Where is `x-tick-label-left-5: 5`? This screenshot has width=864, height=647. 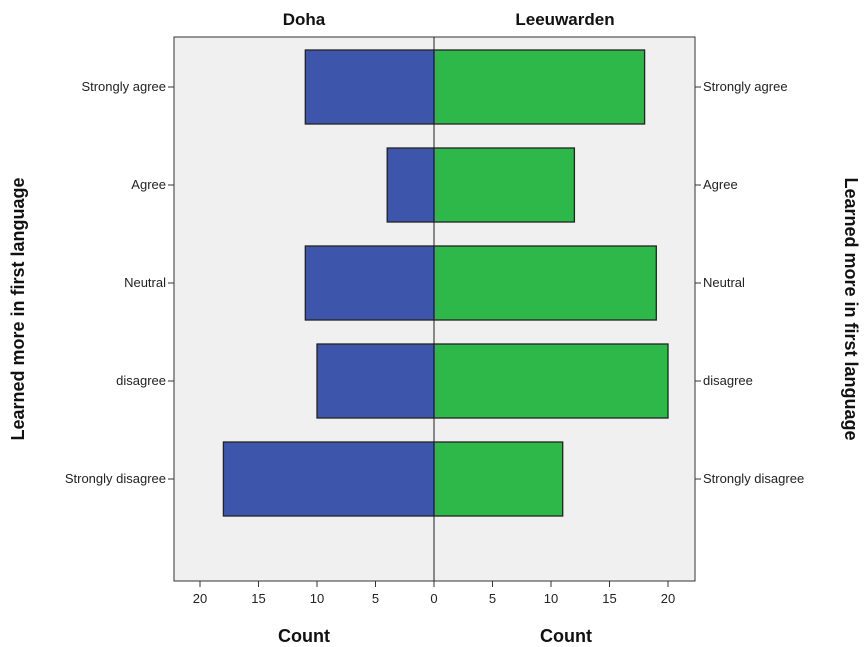 x-tick-label-left-5: 5 is located at coordinates (375, 598).